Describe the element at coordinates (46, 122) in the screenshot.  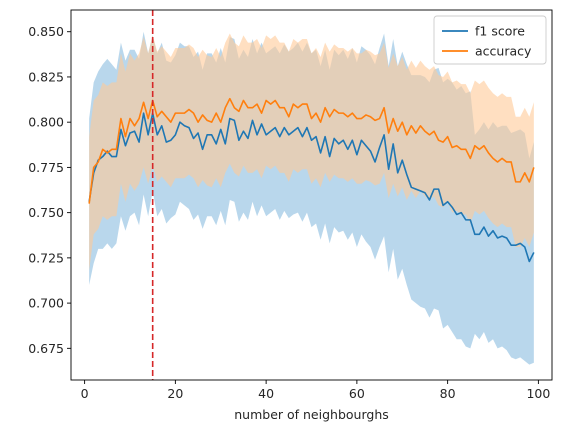
I see `y-tick-label: 0.800` at that location.